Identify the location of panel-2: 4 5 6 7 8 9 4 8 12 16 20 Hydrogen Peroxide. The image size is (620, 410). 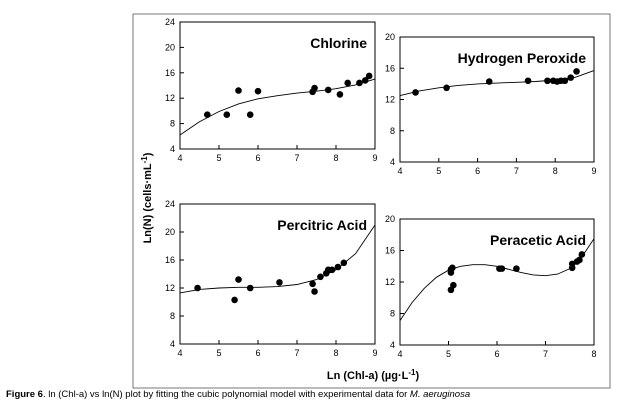
(491, 104).